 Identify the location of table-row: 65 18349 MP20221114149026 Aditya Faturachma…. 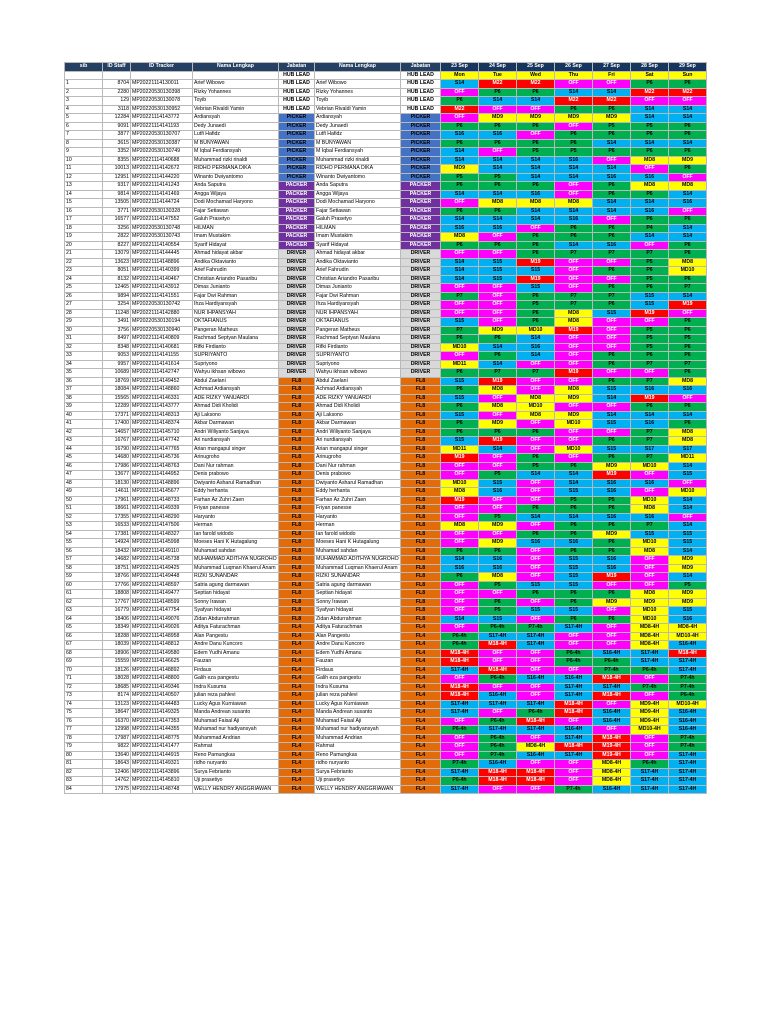
(385, 628).